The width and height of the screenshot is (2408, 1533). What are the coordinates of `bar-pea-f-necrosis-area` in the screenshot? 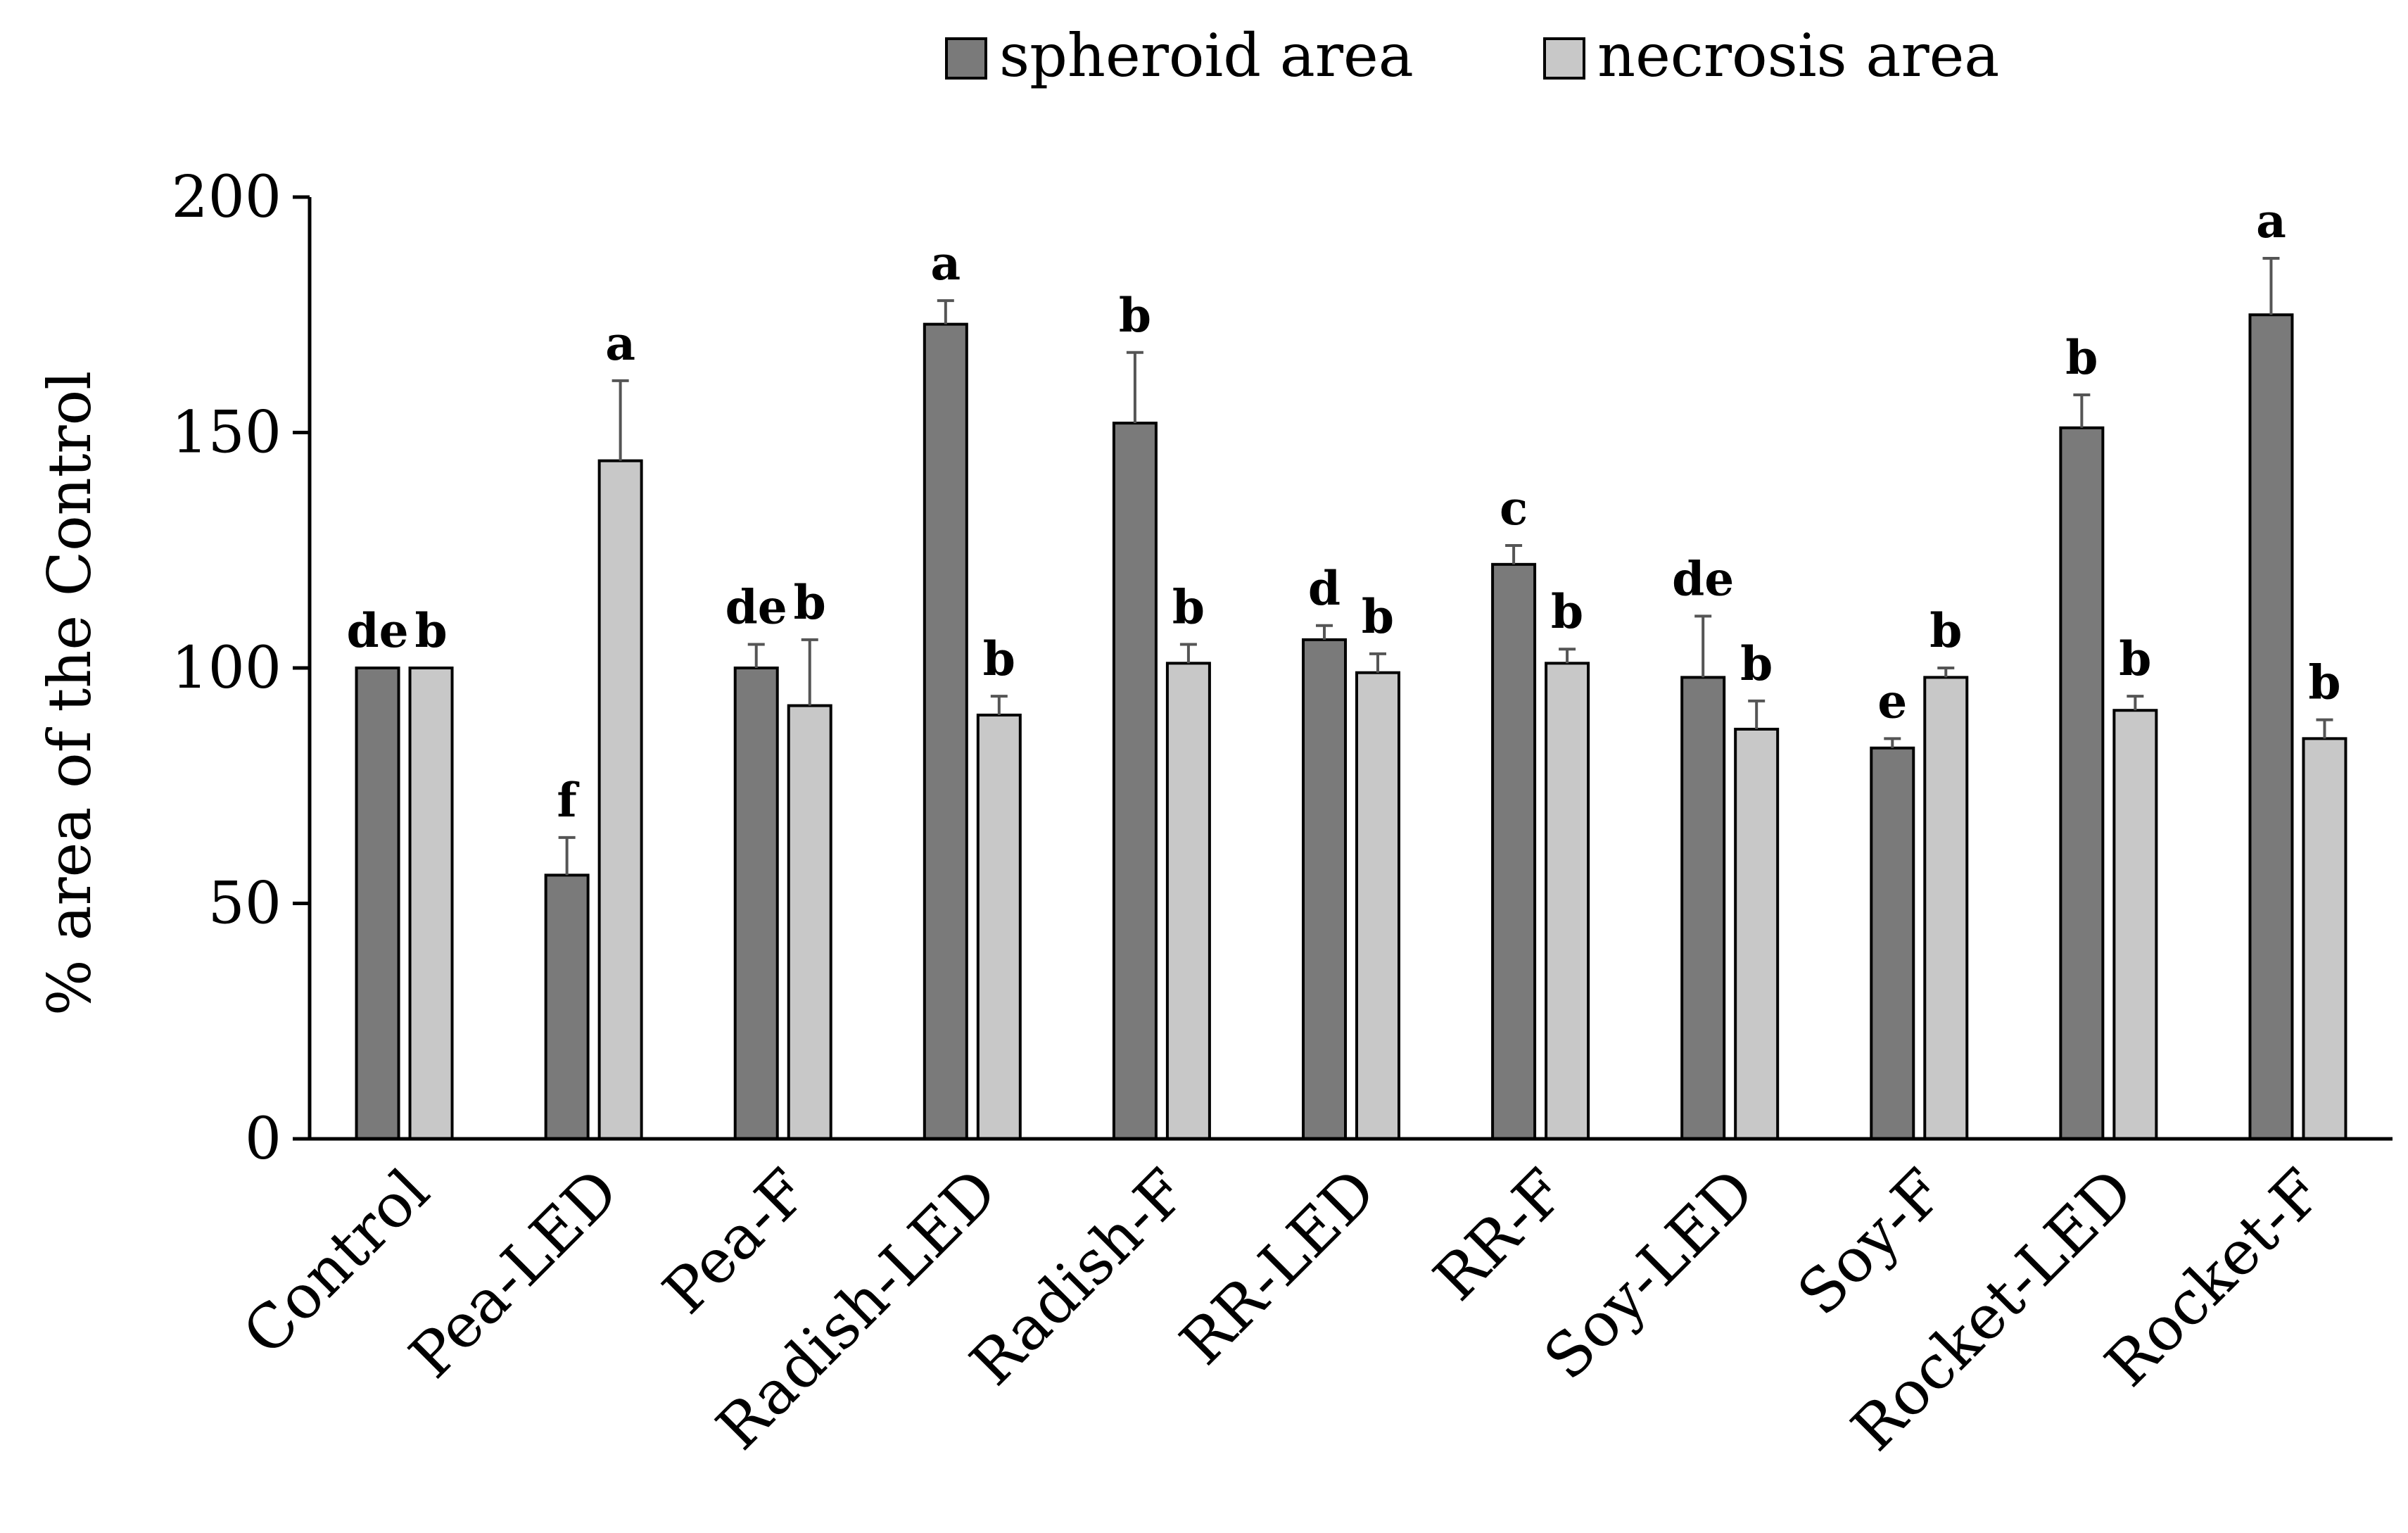 It's located at (809, 922).